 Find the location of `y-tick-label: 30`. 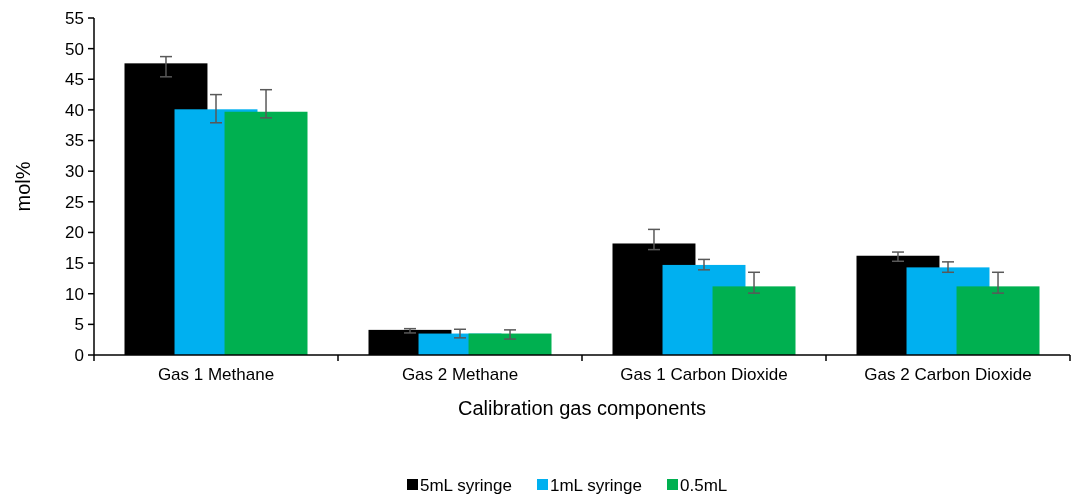

y-tick-label: 30 is located at coordinates (74, 172).